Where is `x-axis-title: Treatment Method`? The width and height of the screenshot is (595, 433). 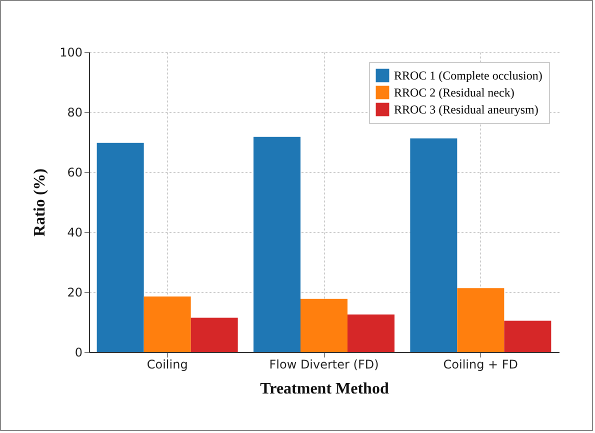 x-axis-title: Treatment Method is located at coordinates (324, 389).